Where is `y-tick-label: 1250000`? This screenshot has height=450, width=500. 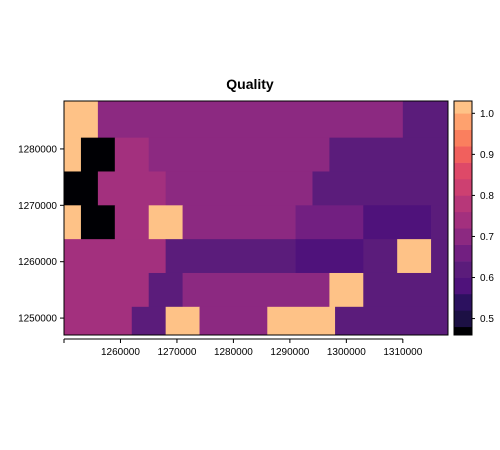
y-tick-label: 1250000 is located at coordinates (37, 319).